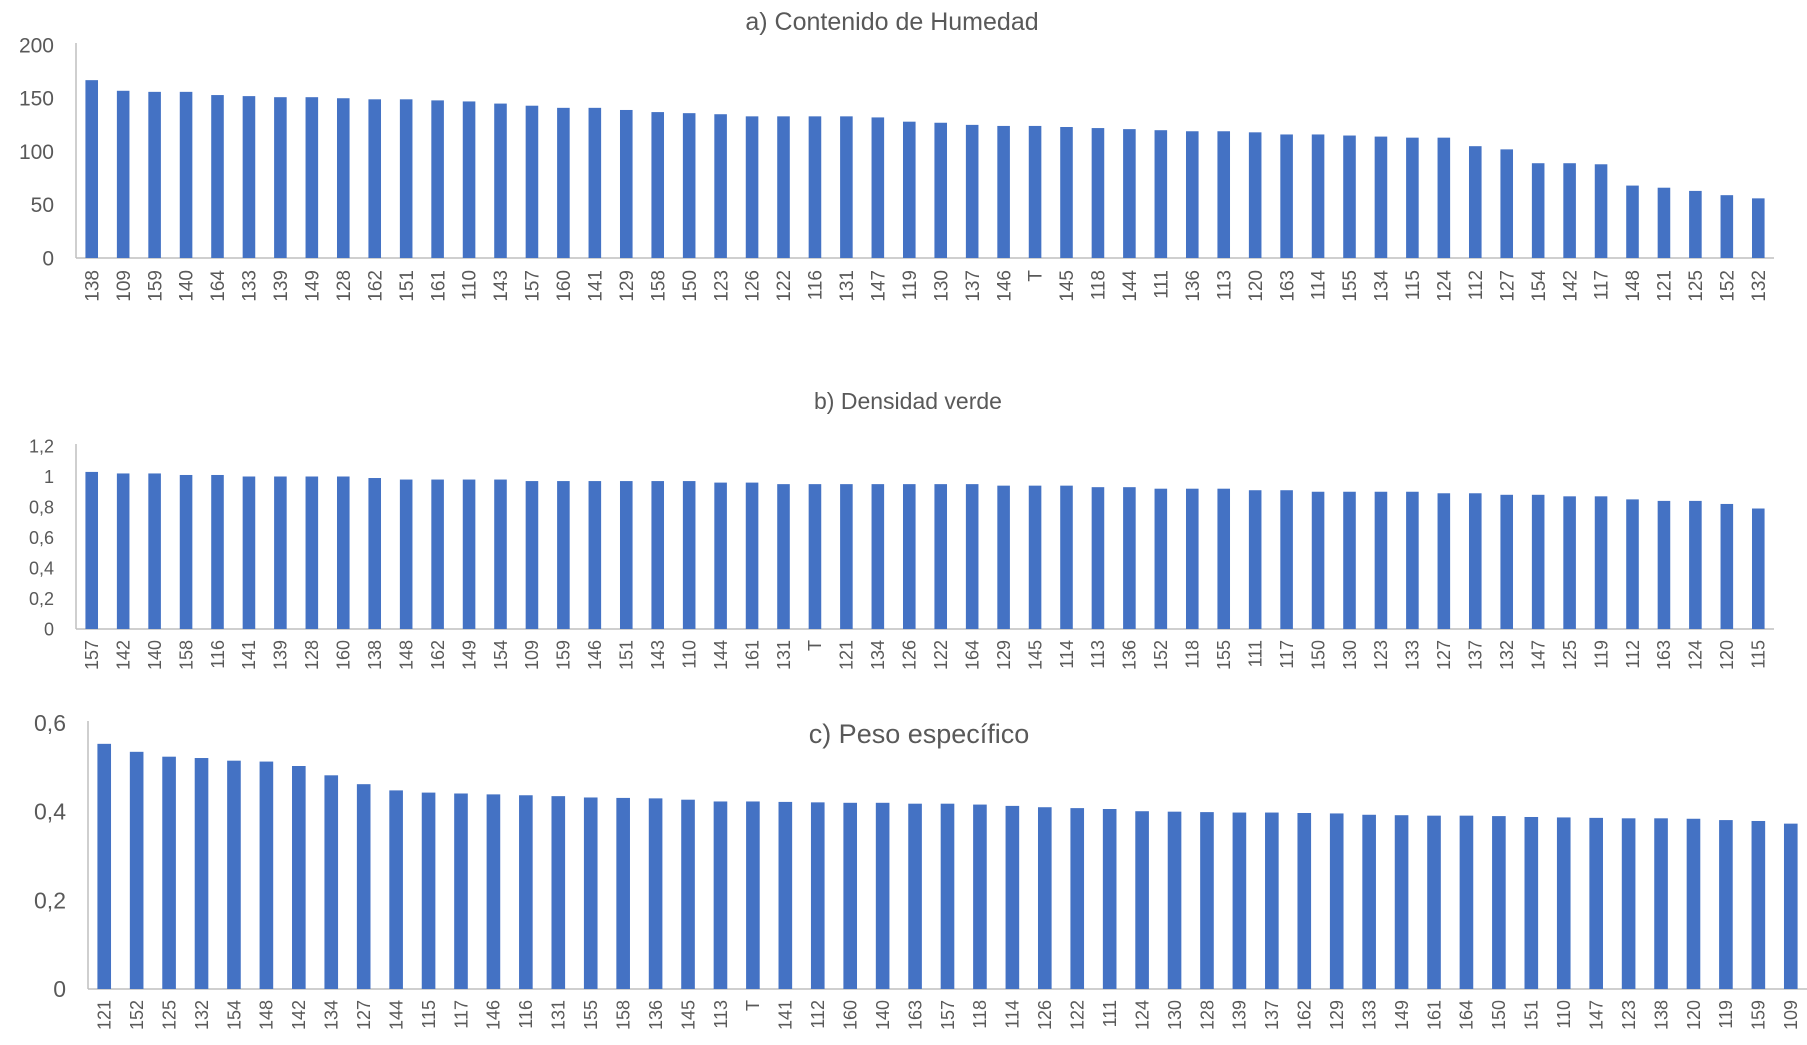 Image resolution: width=1807 pixels, height=1045 pixels. What do you see at coordinates (1507, 286) in the screenshot?
I see `x-tick-label: 127` at bounding box center [1507, 286].